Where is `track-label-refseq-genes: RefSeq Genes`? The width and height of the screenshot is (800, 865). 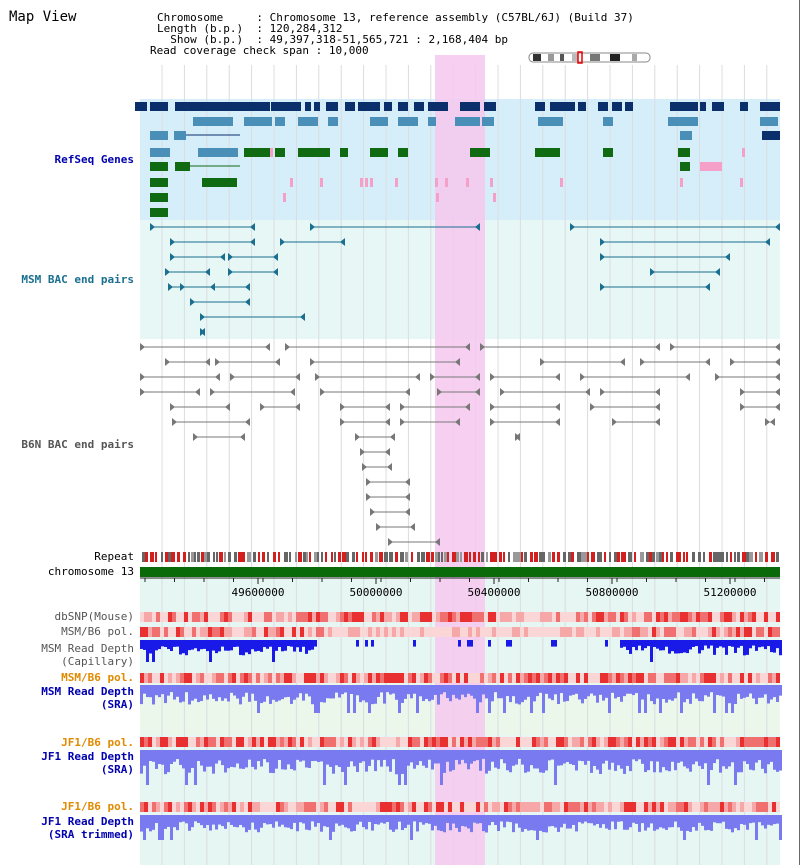
track-label-refseq-genes: RefSeq Genes is located at coordinates (94, 159).